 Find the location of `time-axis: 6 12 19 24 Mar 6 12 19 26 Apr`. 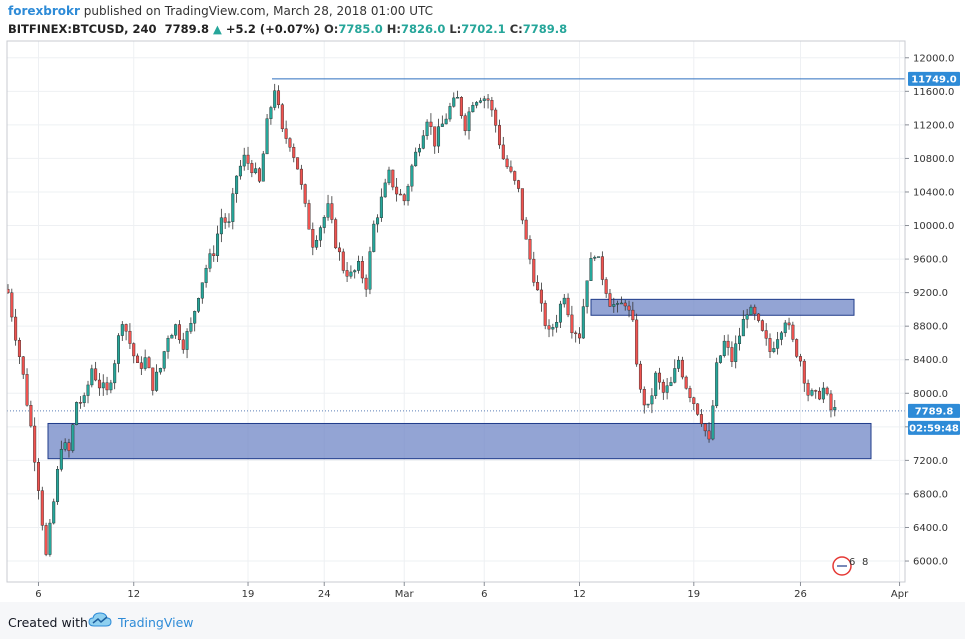

time-axis: 6 12 19 24 Mar 6 12 19 26 Apr is located at coordinates (472, 591).